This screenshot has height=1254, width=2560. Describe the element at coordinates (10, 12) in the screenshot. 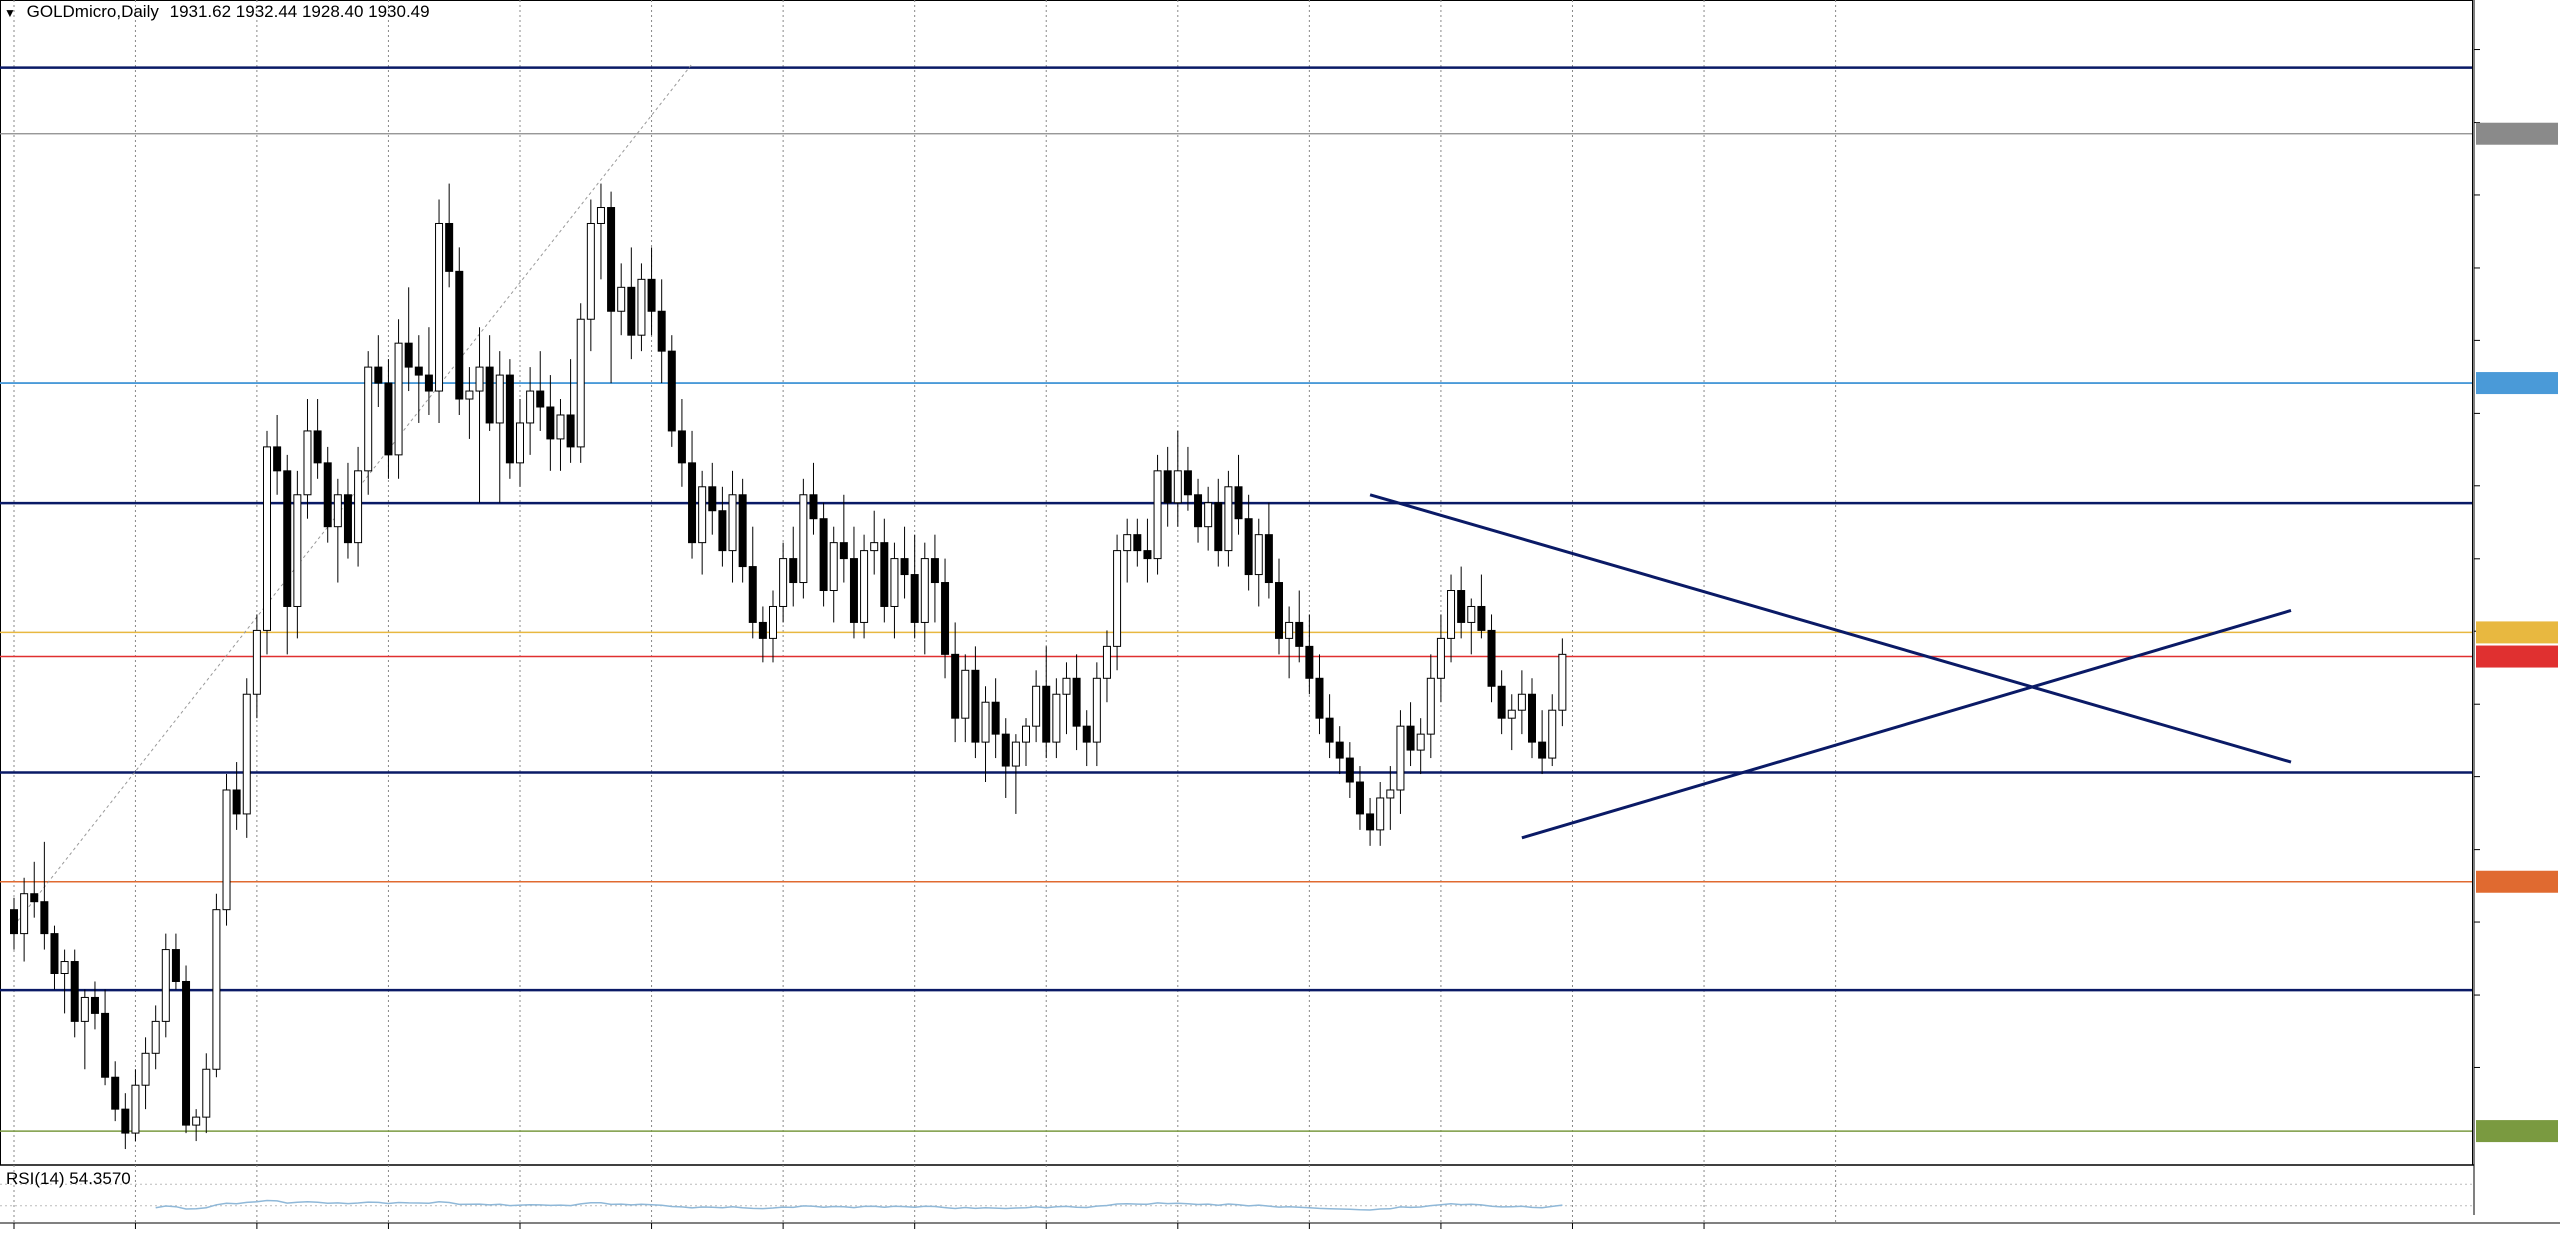

I see `dropdown-triangle-icon: ▼` at that location.